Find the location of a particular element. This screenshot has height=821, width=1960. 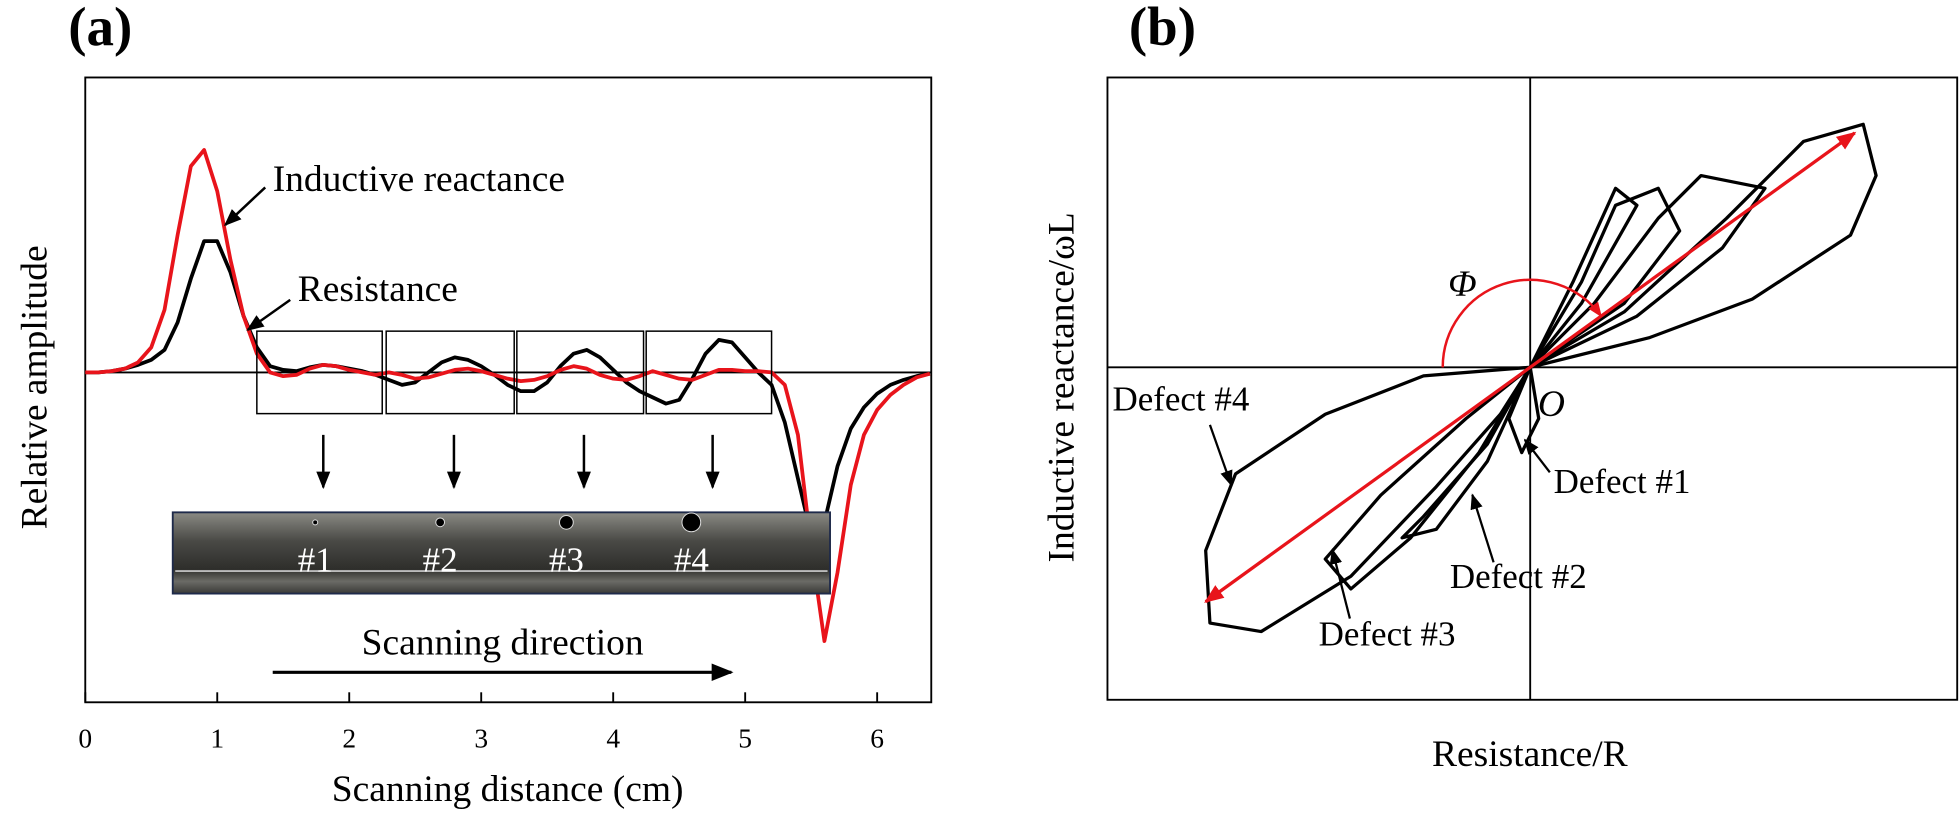

origin-label: O is located at coordinates (1551, 404).